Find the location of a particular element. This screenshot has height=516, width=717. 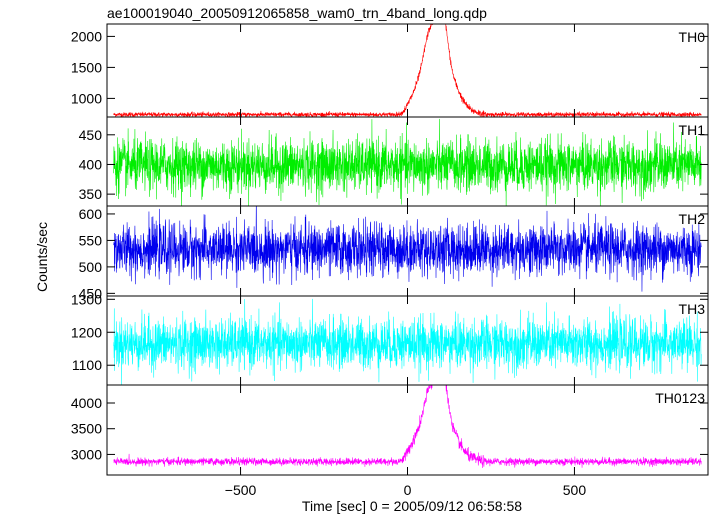

y-tick-label: 3500 is located at coordinates (86, 429).